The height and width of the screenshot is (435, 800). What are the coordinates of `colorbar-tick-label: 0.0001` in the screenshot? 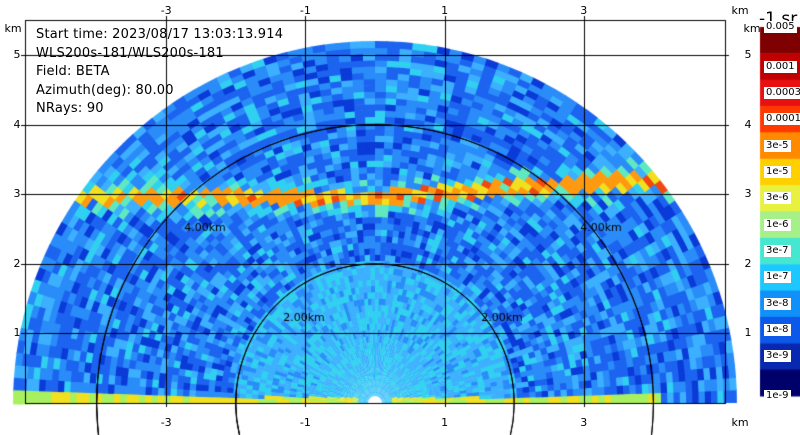 It's located at (782, 119).